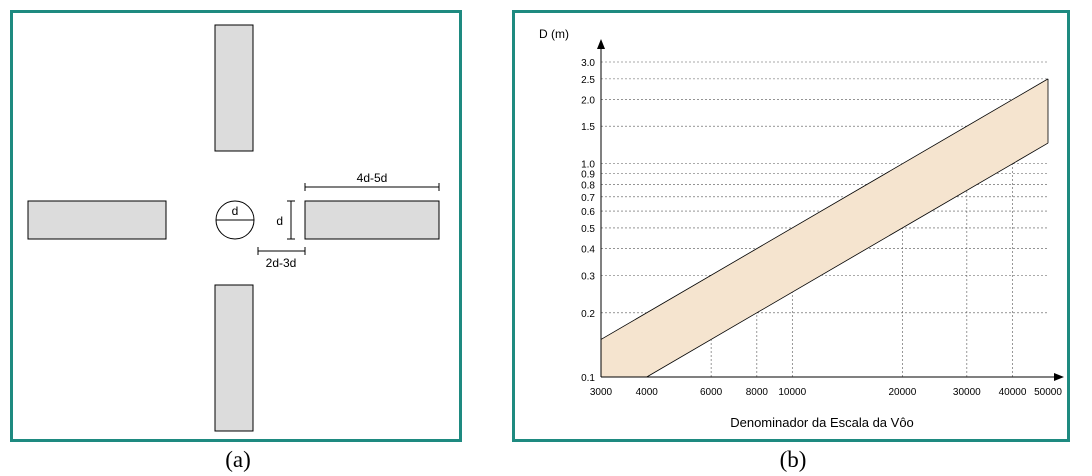 This screenshot has height=476, width=1092. What do you see at coordinates (588, 250) in the screenshot?
I see `y-tick-label: 0.4` at bounding box center [588, 250].